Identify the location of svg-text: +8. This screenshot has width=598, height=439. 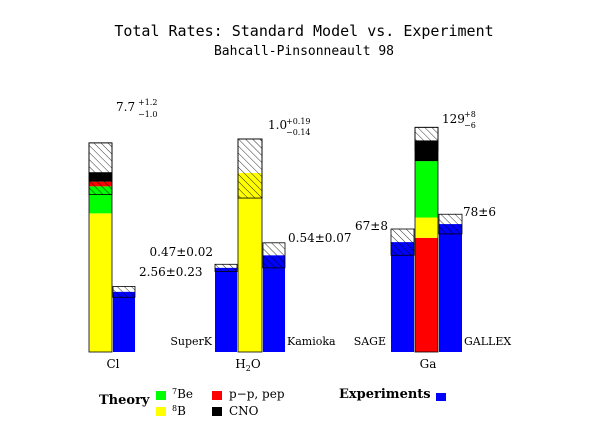
(470, 114).